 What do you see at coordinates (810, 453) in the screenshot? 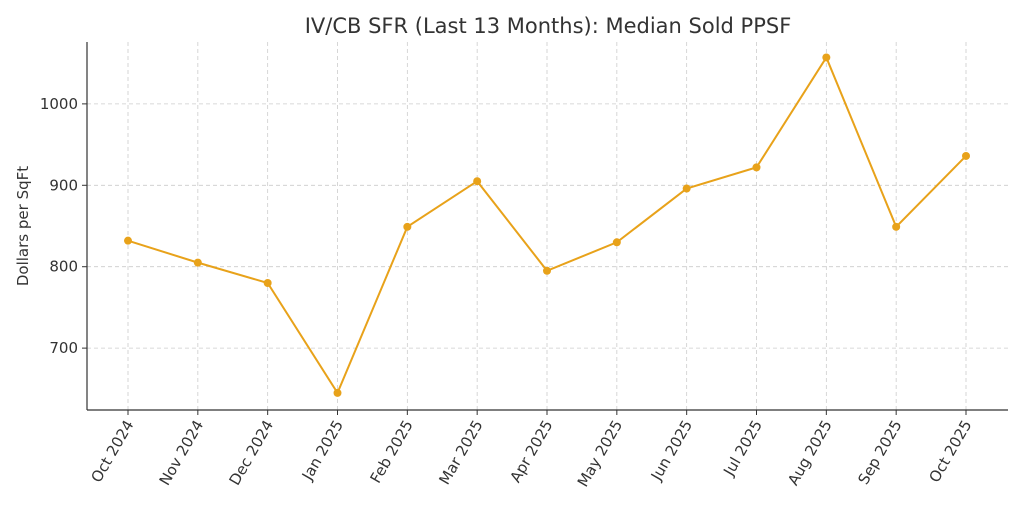
I see `x-tick-label: Aug 2025` at bounding box center [810, 453].